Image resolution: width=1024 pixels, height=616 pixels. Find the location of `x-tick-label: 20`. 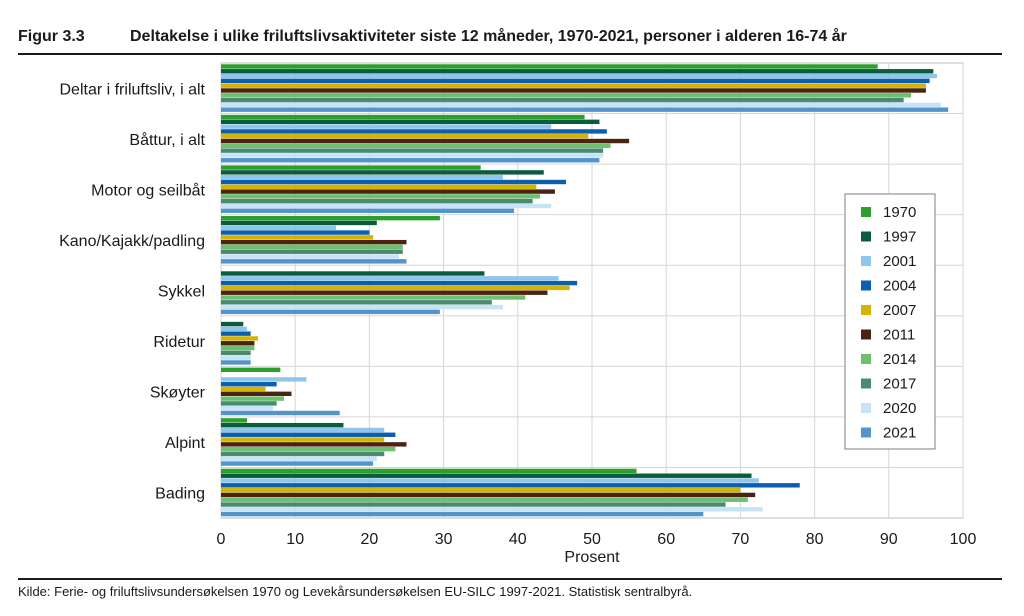

x-tick-label: 20 is located at coordinates (370, 539).